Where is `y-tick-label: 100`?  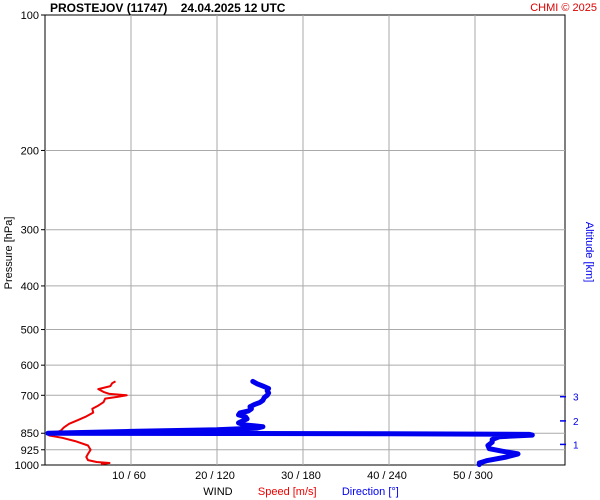 y-tick-label: 100 is located at coordinates (30, 16).